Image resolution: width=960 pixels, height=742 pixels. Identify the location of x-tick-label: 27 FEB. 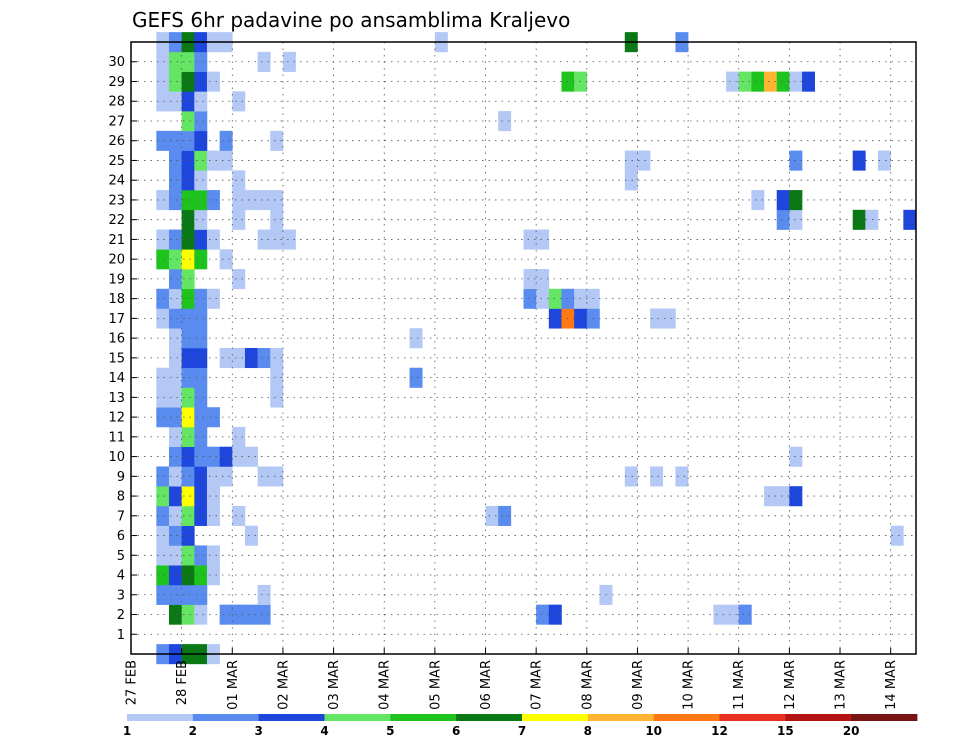
(132, 682).